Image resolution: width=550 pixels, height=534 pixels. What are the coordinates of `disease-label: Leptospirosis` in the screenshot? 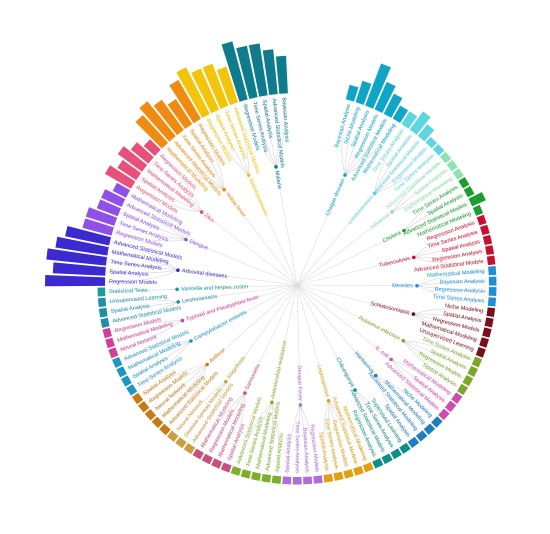 It's located at (322, 381).